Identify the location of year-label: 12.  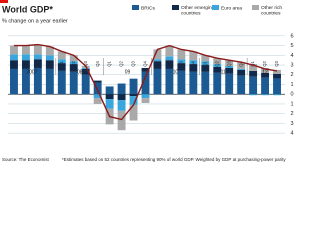
(265, 72).